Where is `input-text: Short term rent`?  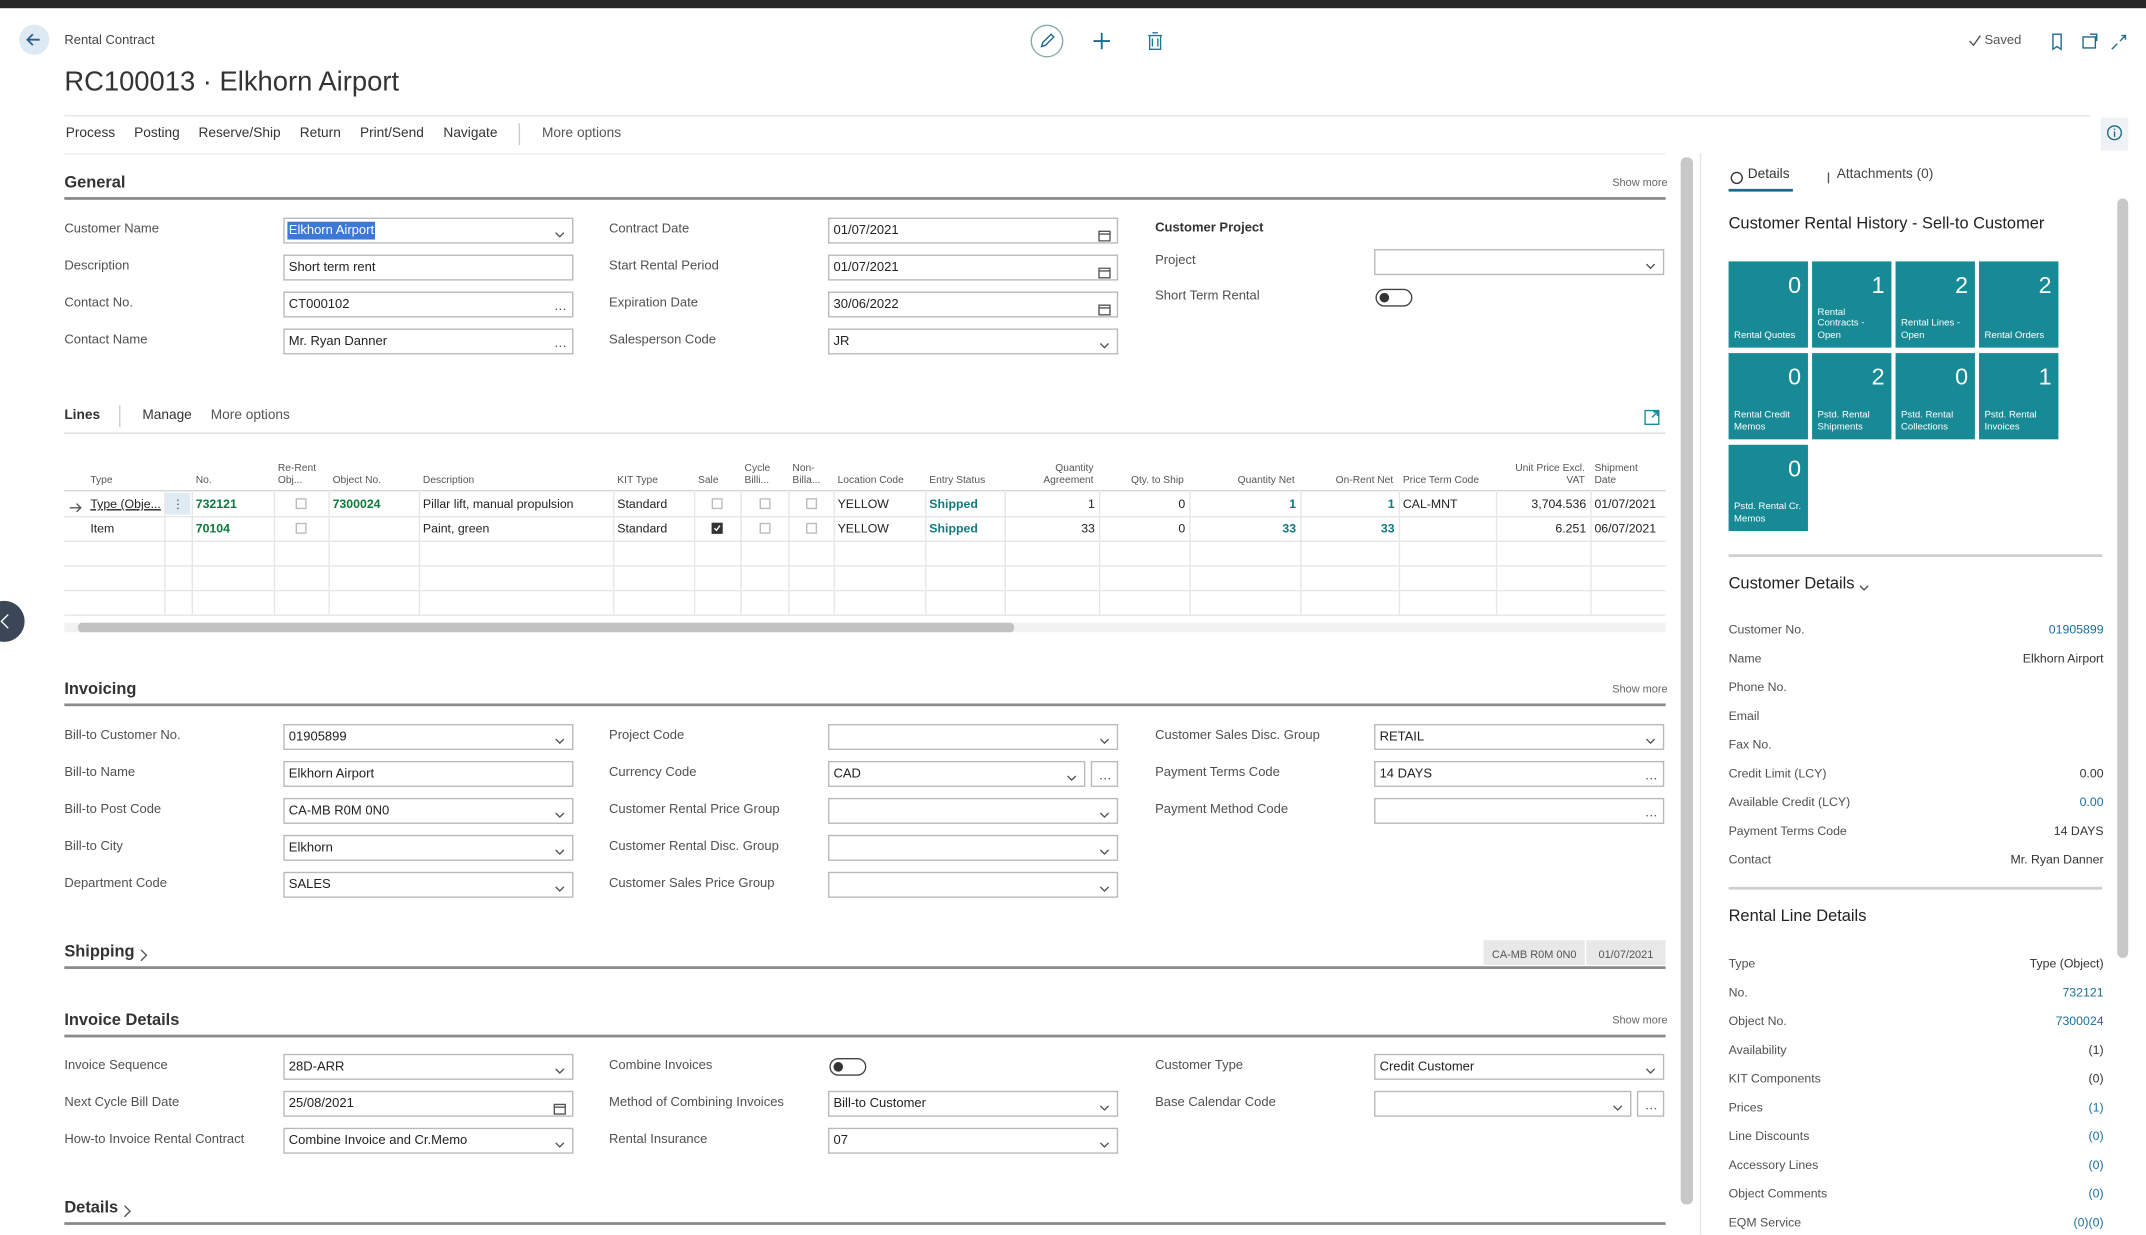
input-text: Short term rent is located at coordinates (428, 266).